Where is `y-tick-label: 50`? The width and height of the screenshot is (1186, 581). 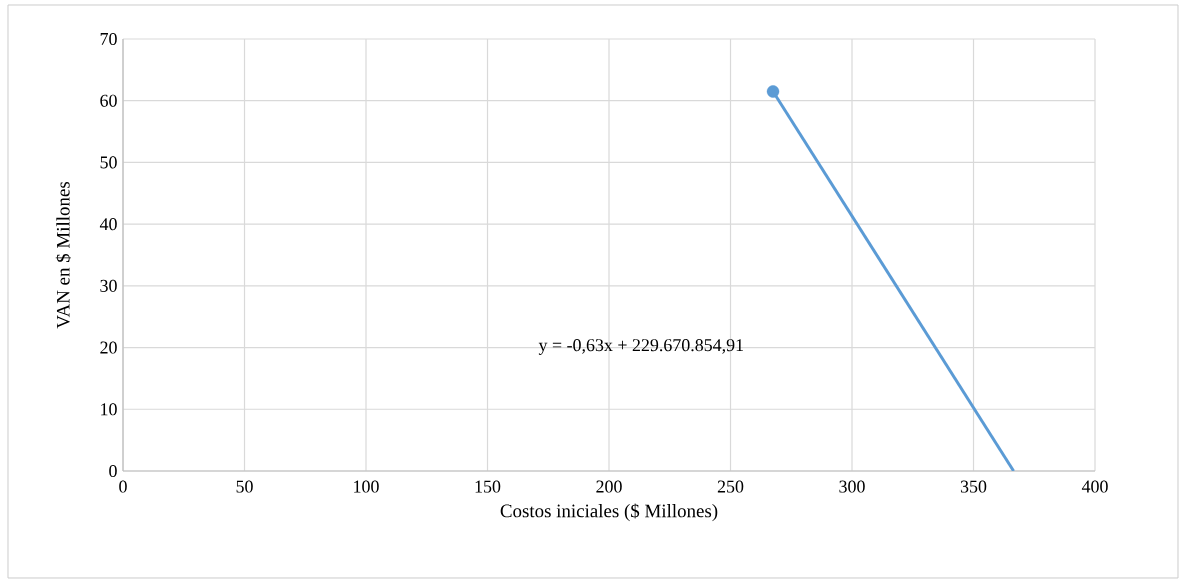 y-tick-label: 50 is located at coordinates (108, 162).